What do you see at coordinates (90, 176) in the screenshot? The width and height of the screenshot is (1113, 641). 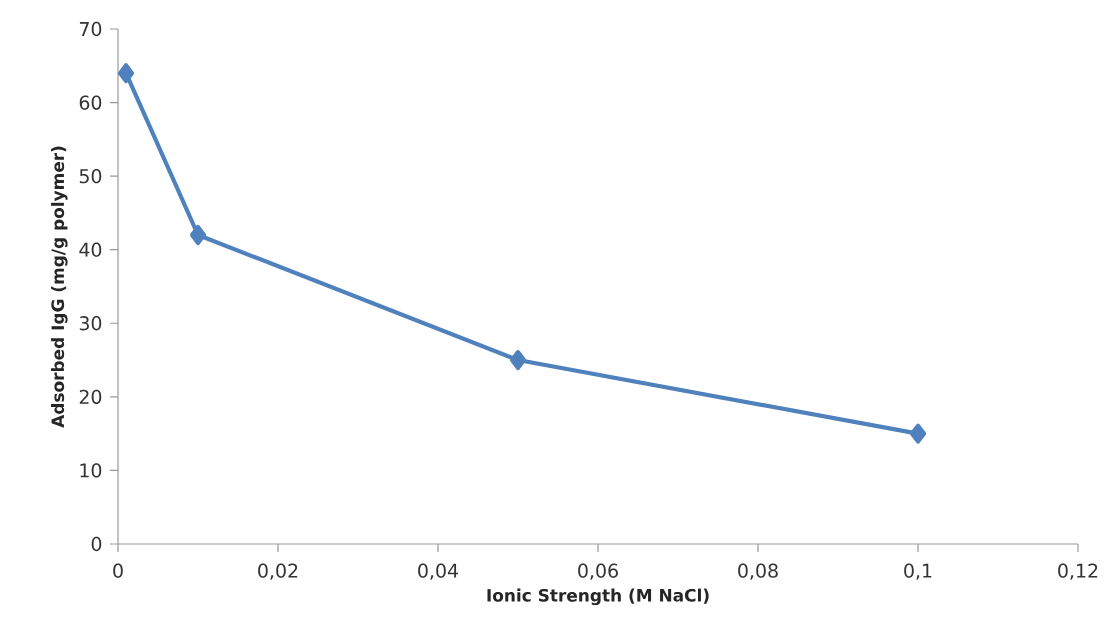 I see `y-tick-label: 50` at bounding box center [90, 176].